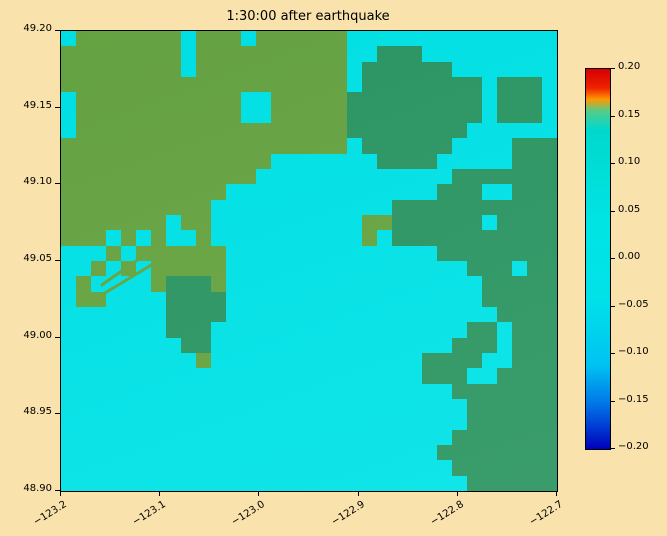  What do you see at coordinates (598, 259) in the screenshot?
I see `colorbar` at bounding box center [598, 259].